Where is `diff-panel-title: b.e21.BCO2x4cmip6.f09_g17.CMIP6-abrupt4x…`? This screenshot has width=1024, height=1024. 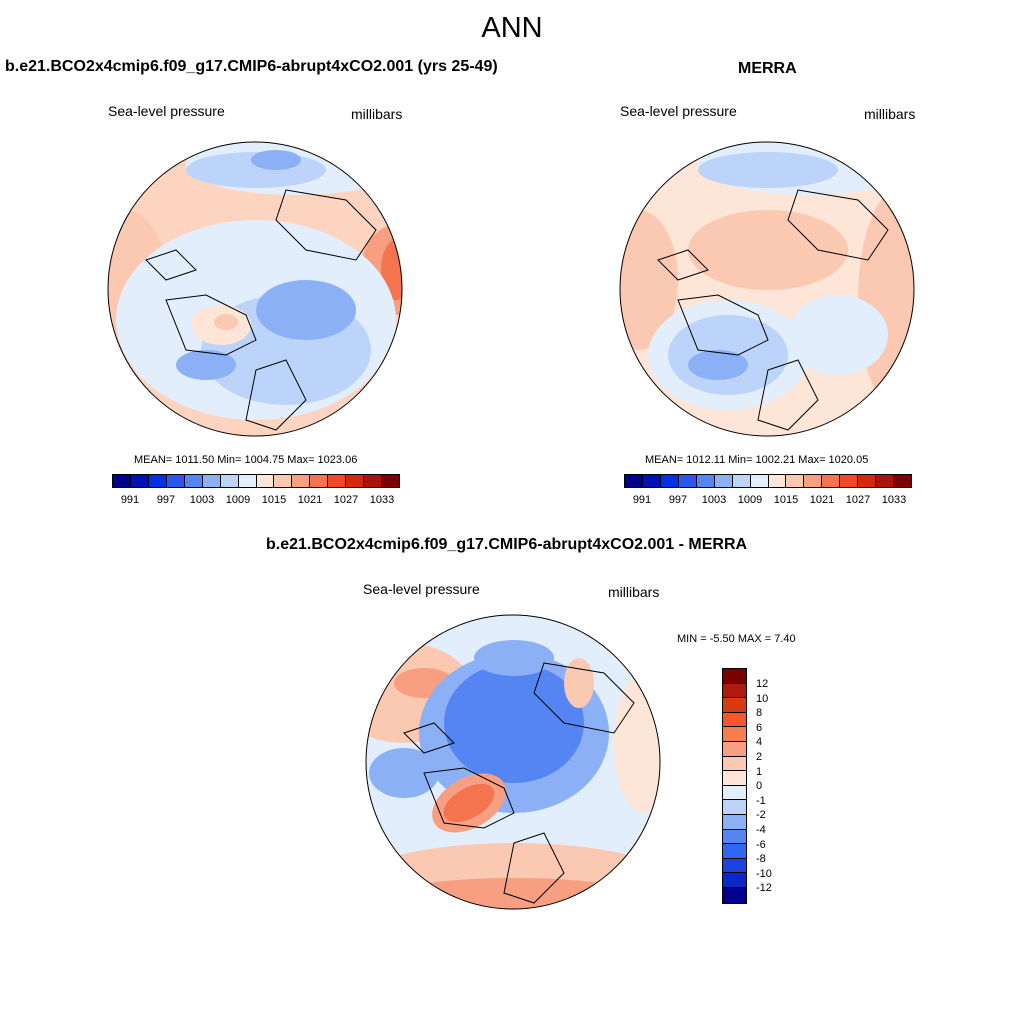
diff-panel-title: b.e21.BCO2x4cmip6.f09_g17.CMIP6-abrupt4x… is located at coordinates (507, 544).